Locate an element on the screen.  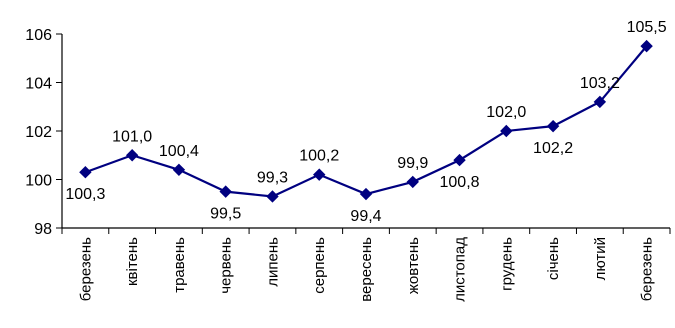
x-category-label: квітень is located at coordinates (132, 261).